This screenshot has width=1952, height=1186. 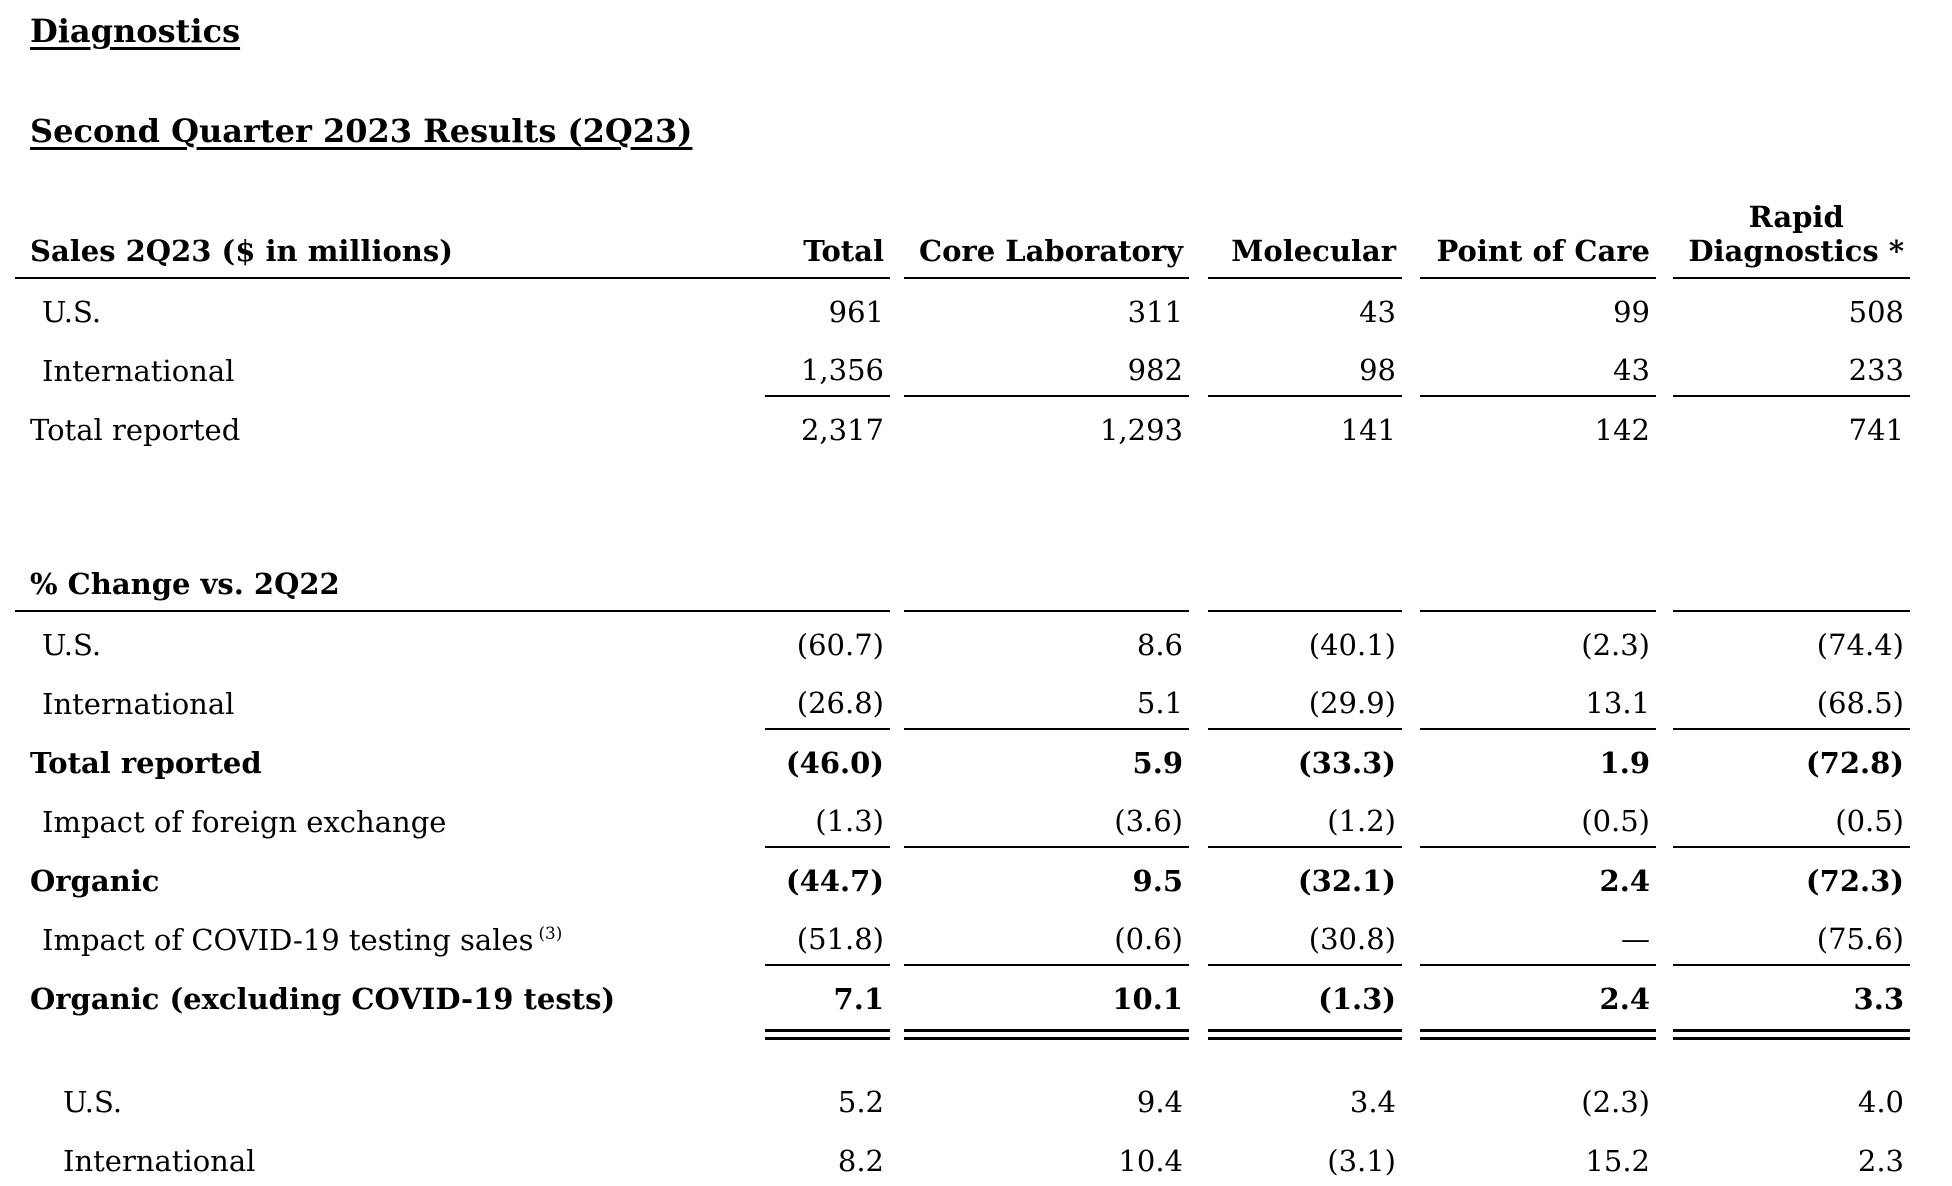 I want to click on cell-value: 1,356, so click(x=842, y=369).